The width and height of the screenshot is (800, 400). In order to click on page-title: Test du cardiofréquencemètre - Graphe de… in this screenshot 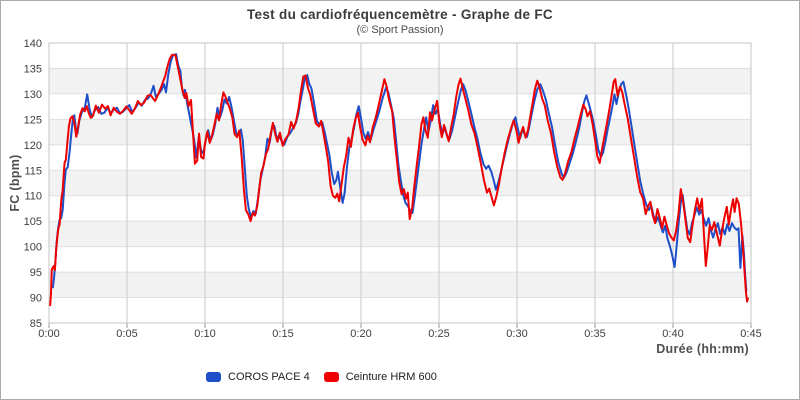, I will do `click(400, 14)`.